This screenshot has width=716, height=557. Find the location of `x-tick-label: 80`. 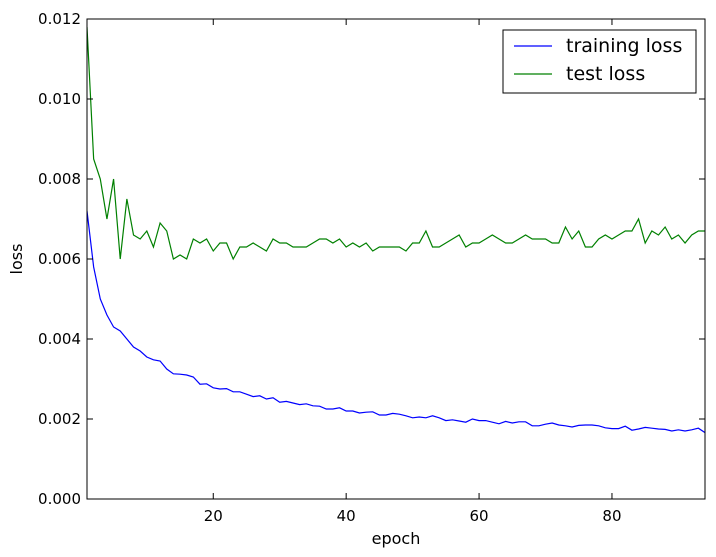

x-tick-label: 80 is located at coordinates (611, 516).